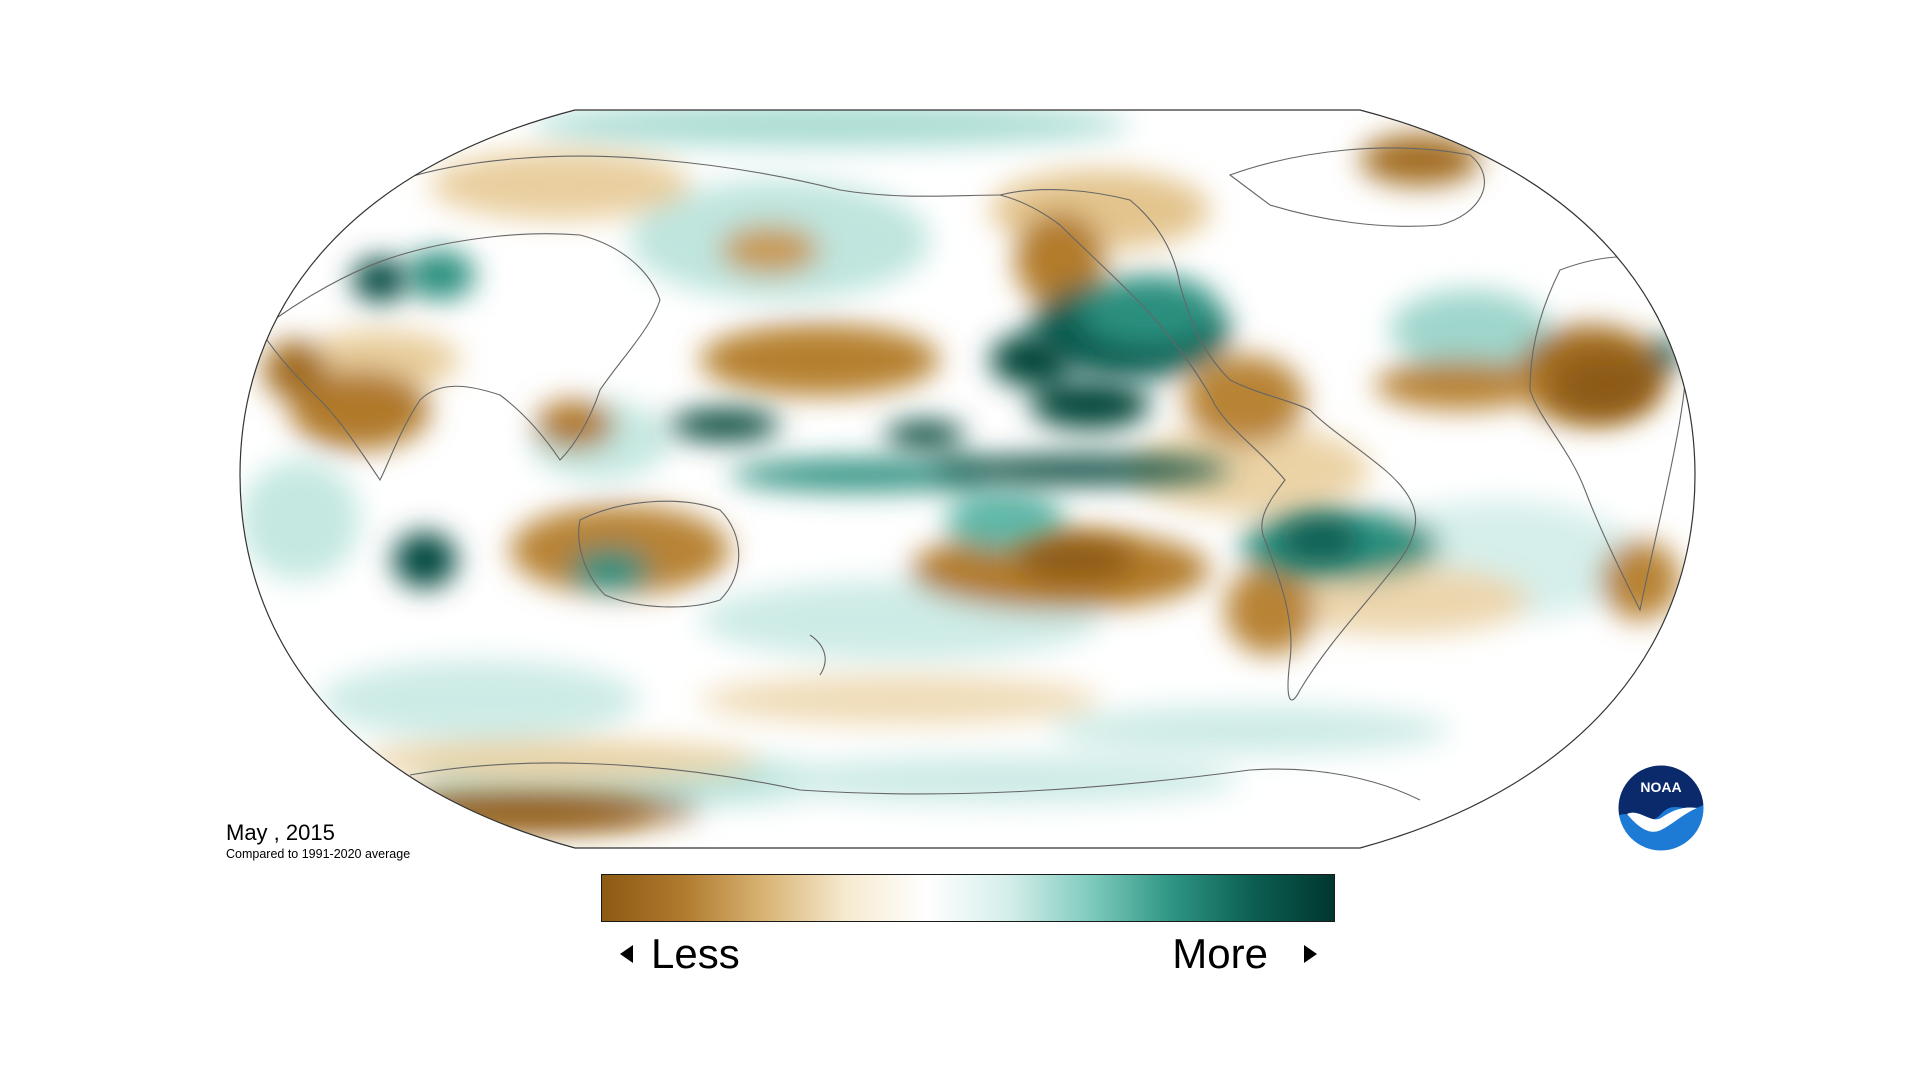  What do you see at coordinates (1320, 540) in the screenshot?
I see `s-america-wet-core` at bounding box center [1320, 540].